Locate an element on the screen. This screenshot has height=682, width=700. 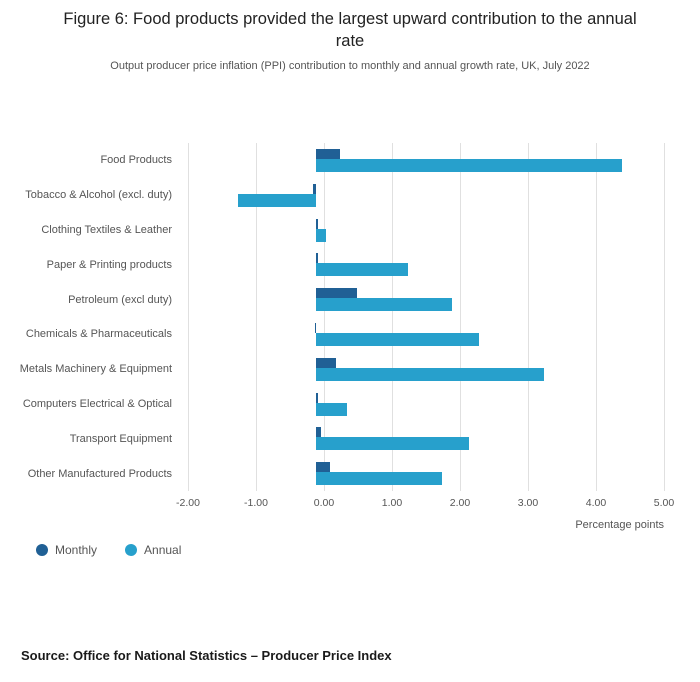
chart-row: Metals Machinery & Equipment is located at coordinates (350, 369).